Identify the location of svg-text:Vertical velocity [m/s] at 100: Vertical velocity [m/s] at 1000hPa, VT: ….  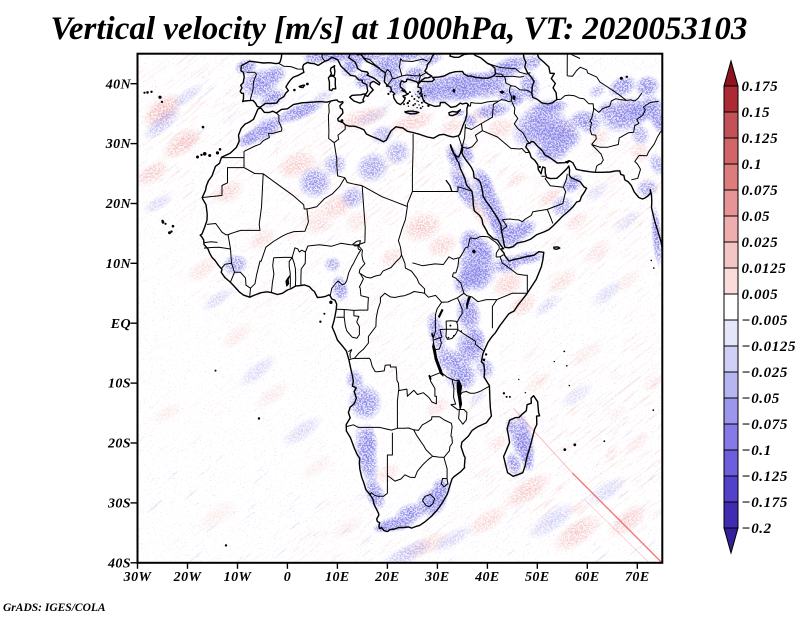
(399, 29).